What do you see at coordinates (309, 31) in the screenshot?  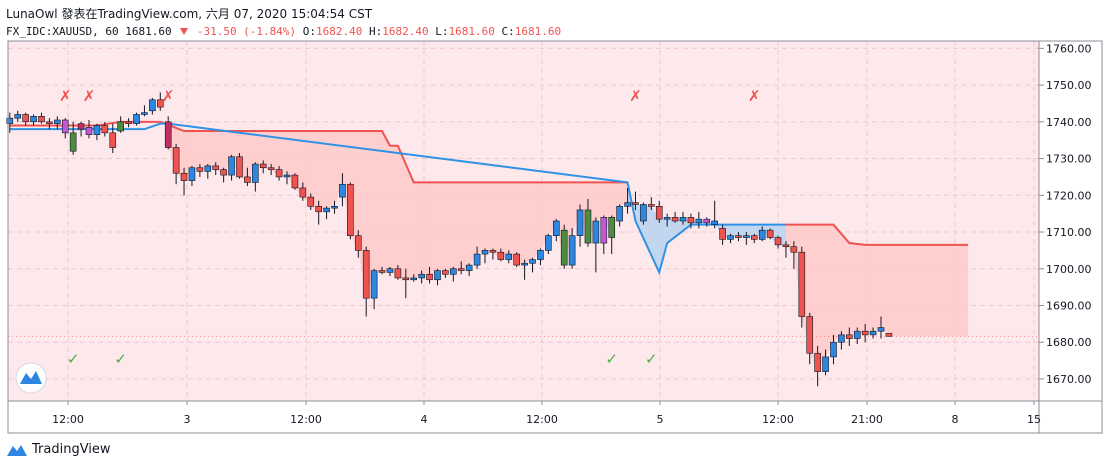 I see `open-label: O:` at bounding box center [309, 31].